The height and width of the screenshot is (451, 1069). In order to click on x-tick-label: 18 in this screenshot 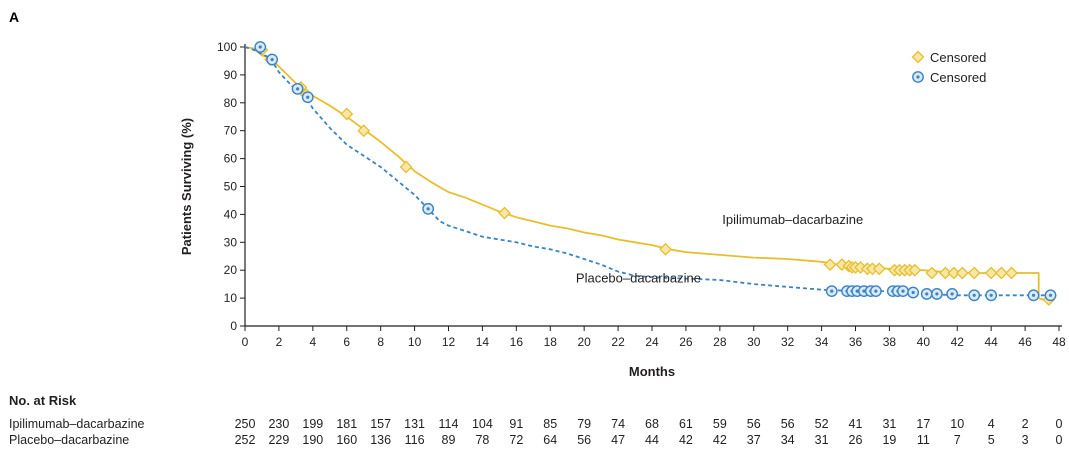, I will do `click(551, 342)`.